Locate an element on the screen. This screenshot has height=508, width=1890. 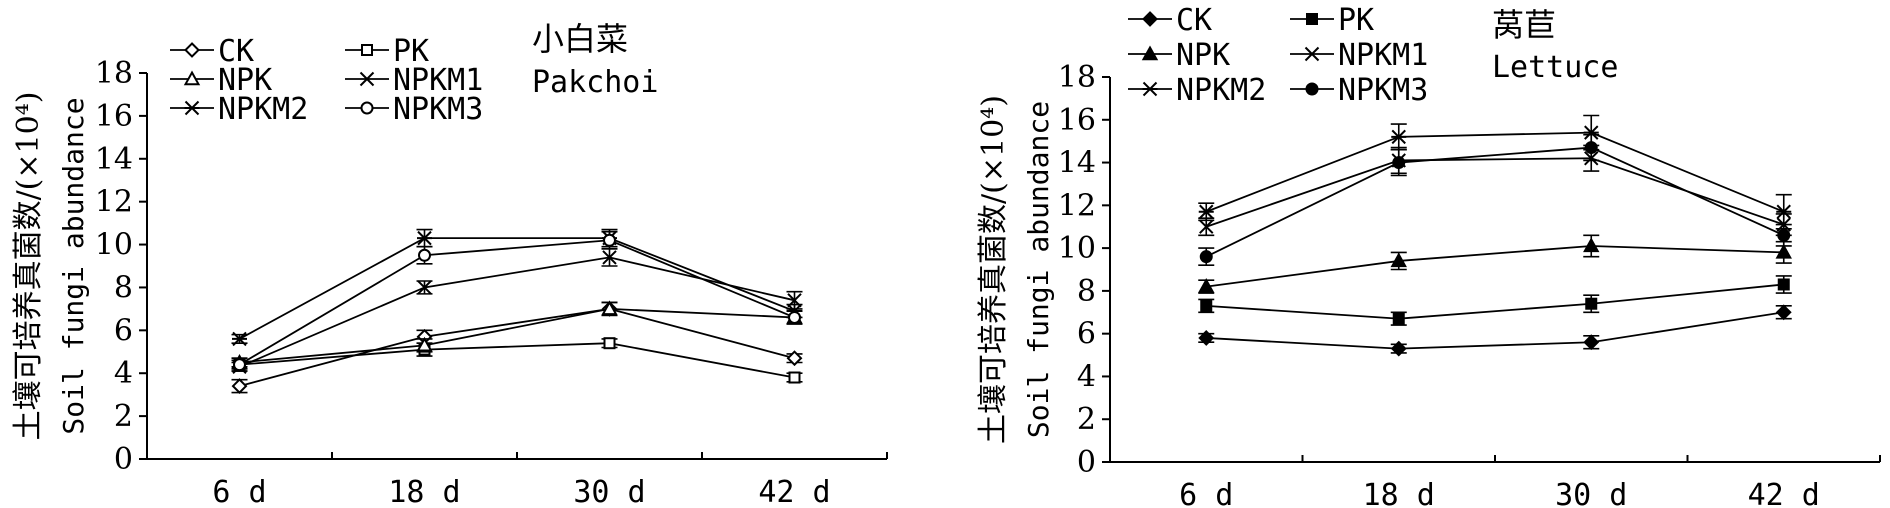
series-npkm2 is located at coordinates (1495, 172).